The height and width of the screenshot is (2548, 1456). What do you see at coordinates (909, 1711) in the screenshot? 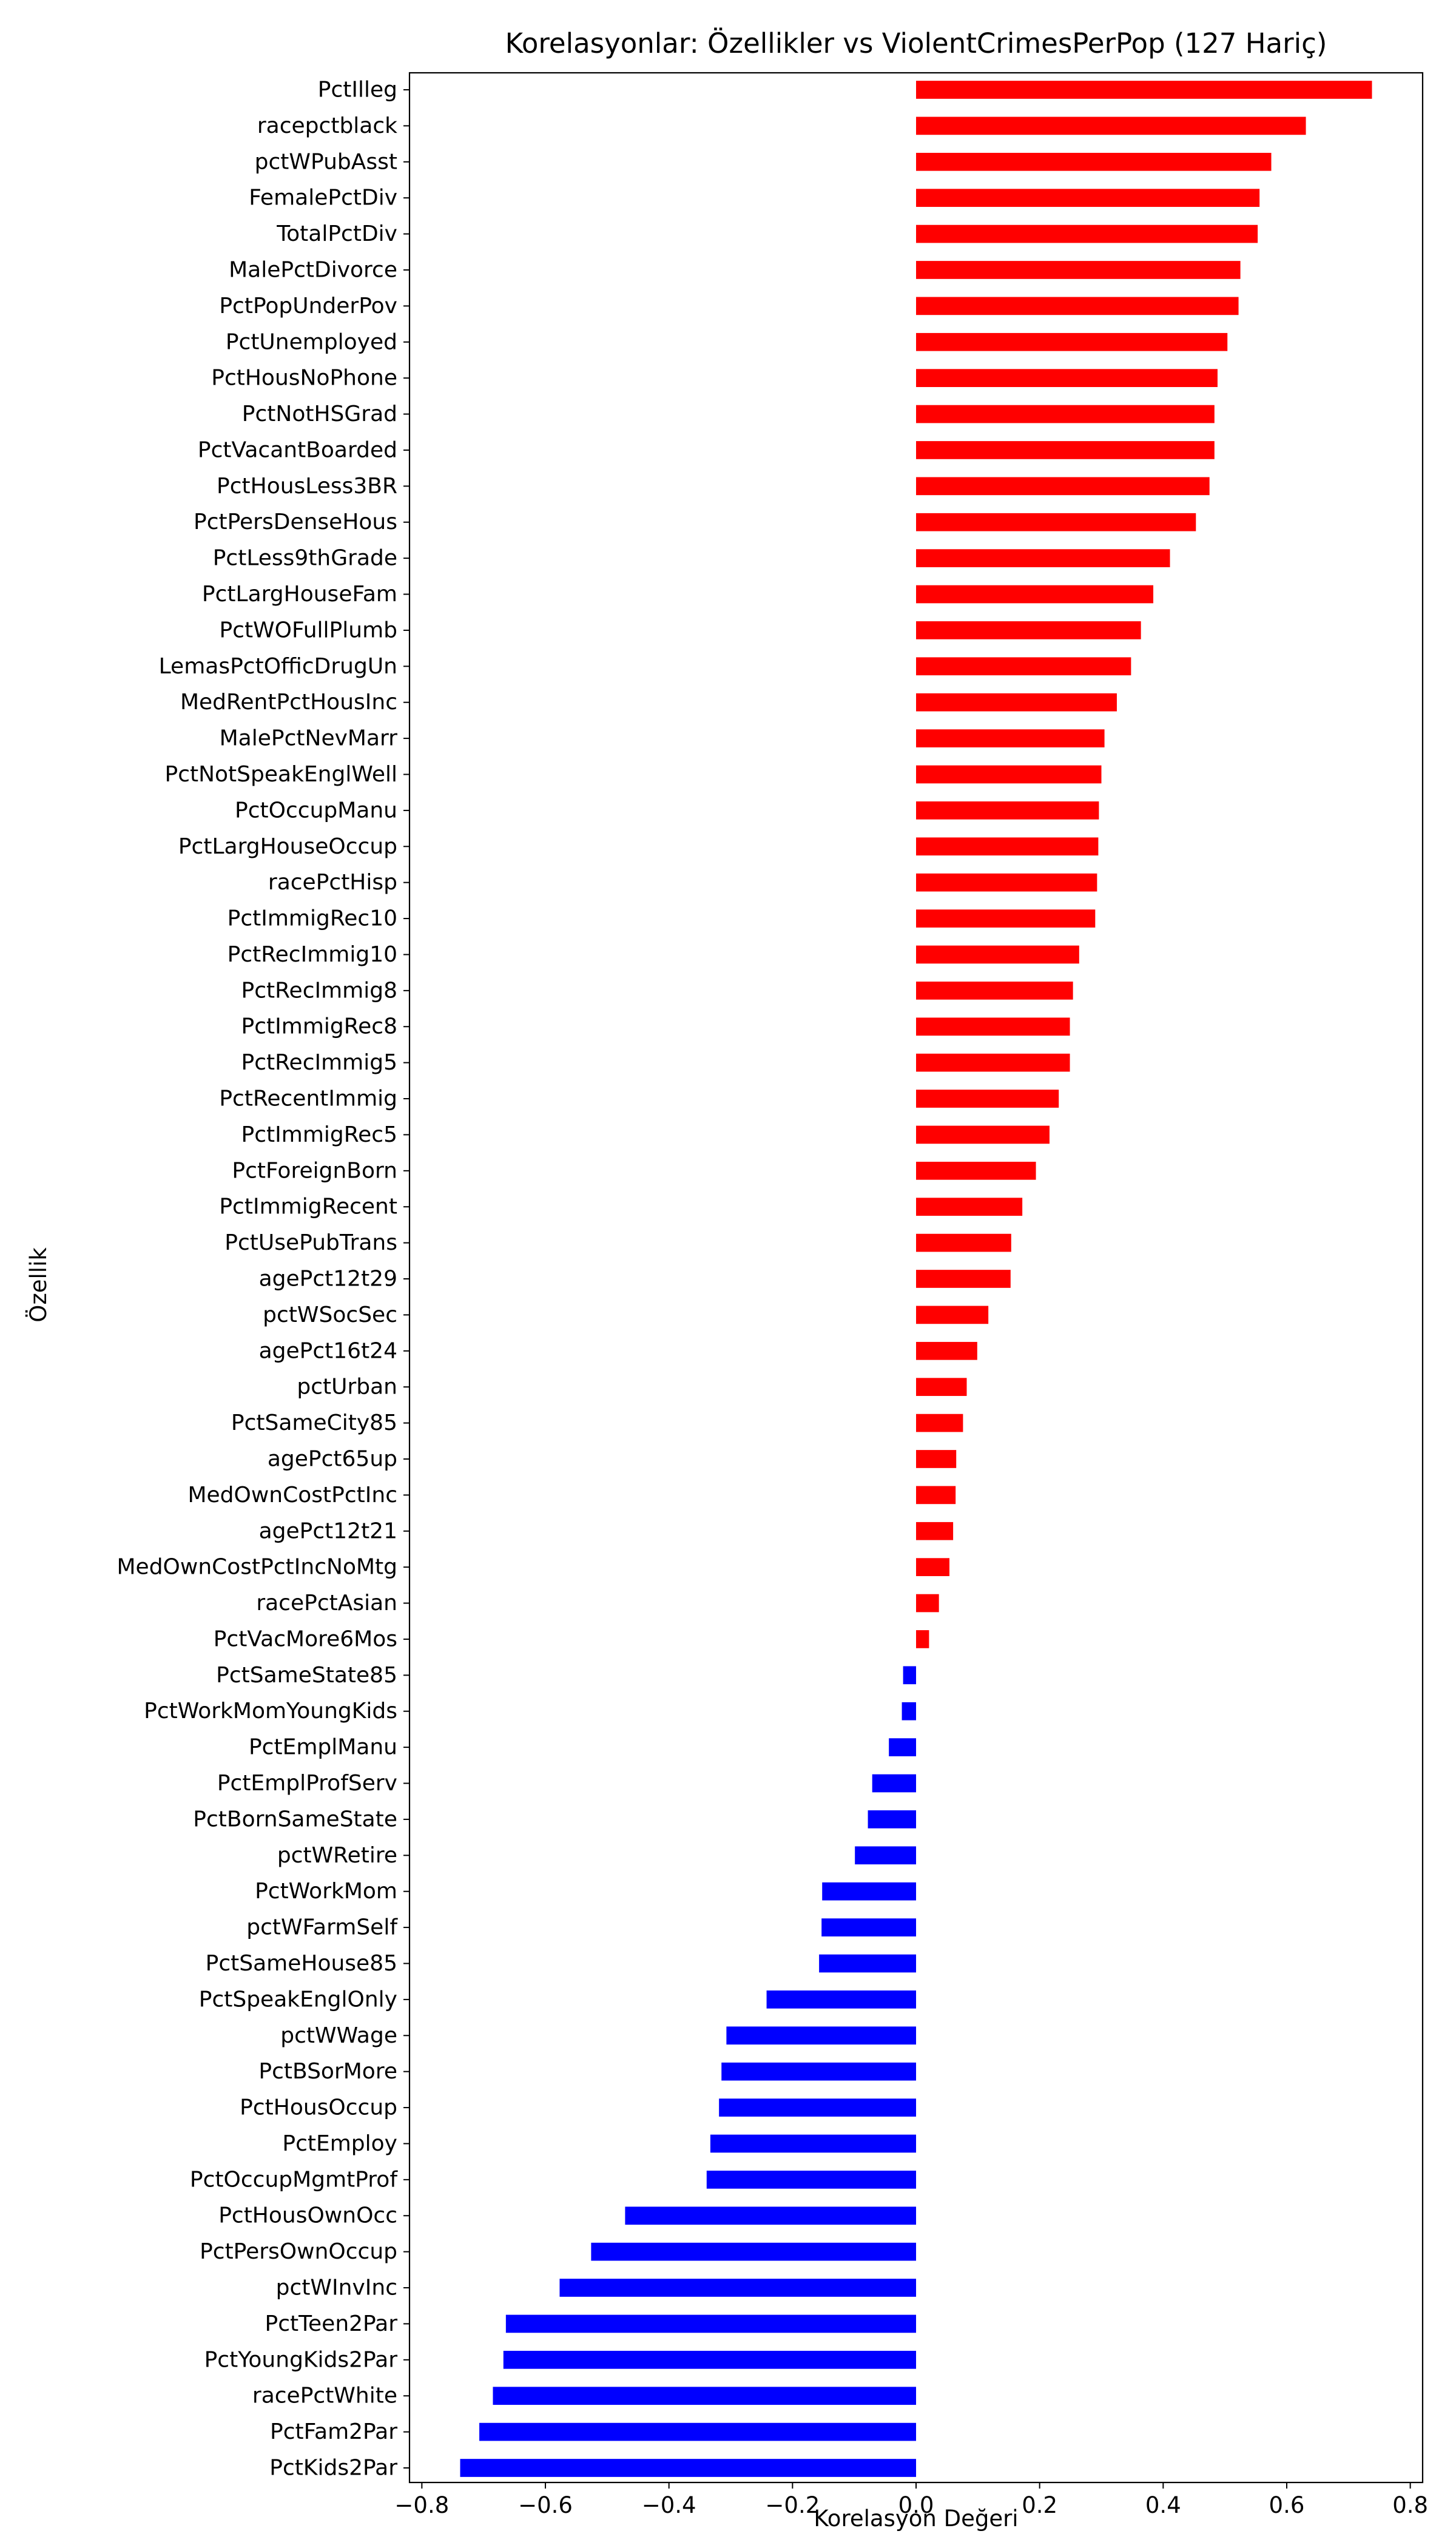
I see `bar-pctworkmomyoungkids` at bounding box center [909, 1711].